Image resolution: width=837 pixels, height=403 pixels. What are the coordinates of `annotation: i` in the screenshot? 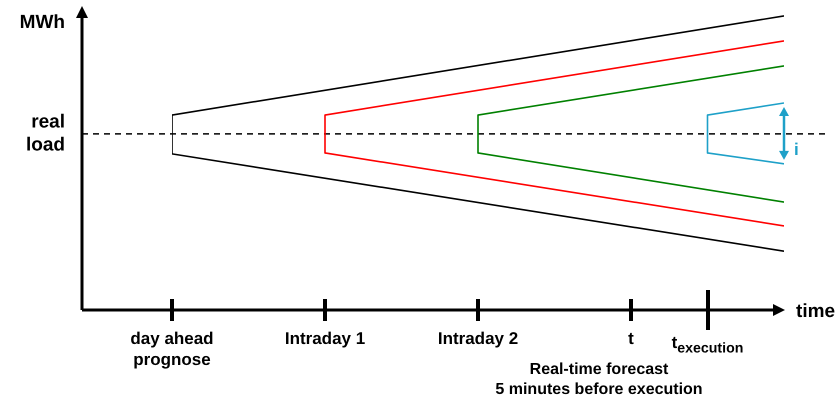 It's located at (796, 149).